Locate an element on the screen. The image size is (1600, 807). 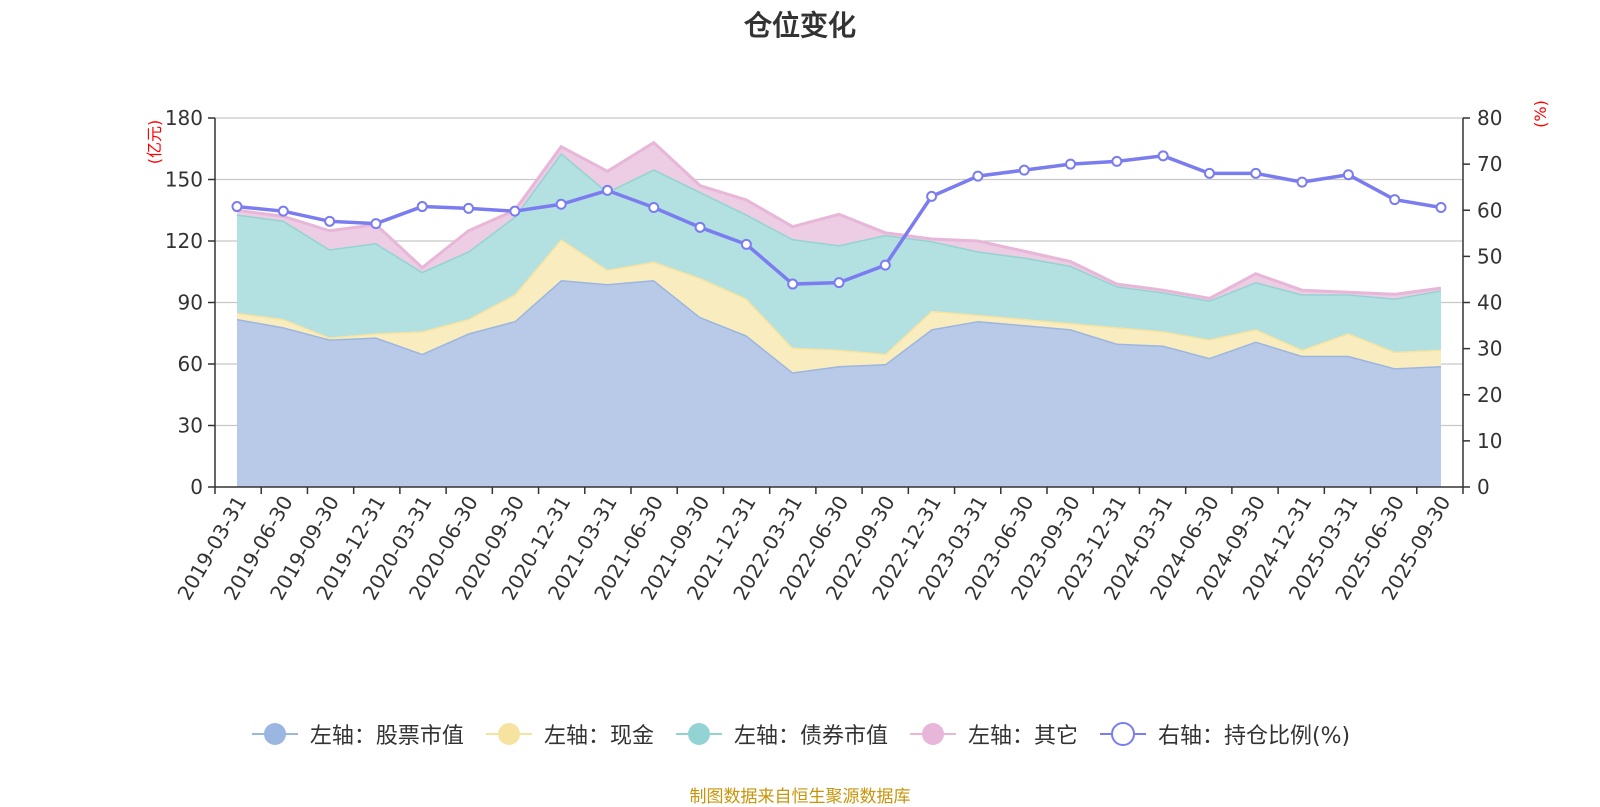
position-ratio-line is located at coordinates (839, 220).